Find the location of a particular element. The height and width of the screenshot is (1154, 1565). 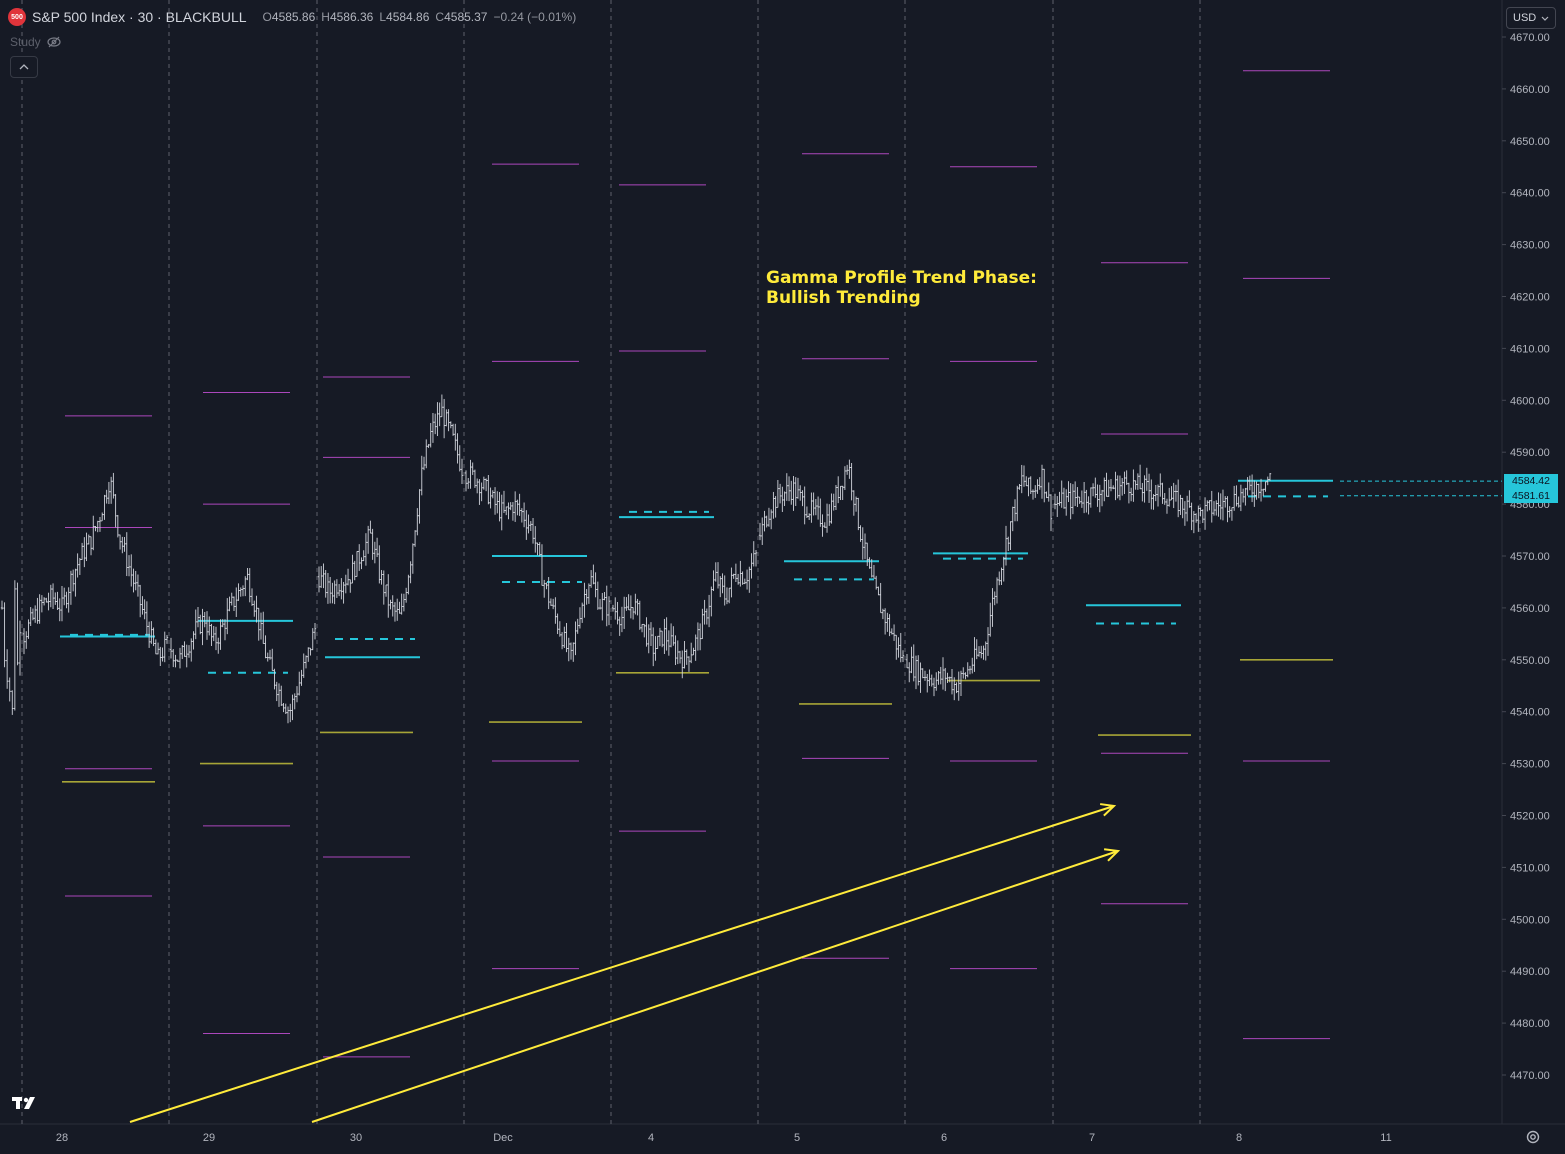

y-tick-label: 4620.00 is located at coordinates (1530, 298).